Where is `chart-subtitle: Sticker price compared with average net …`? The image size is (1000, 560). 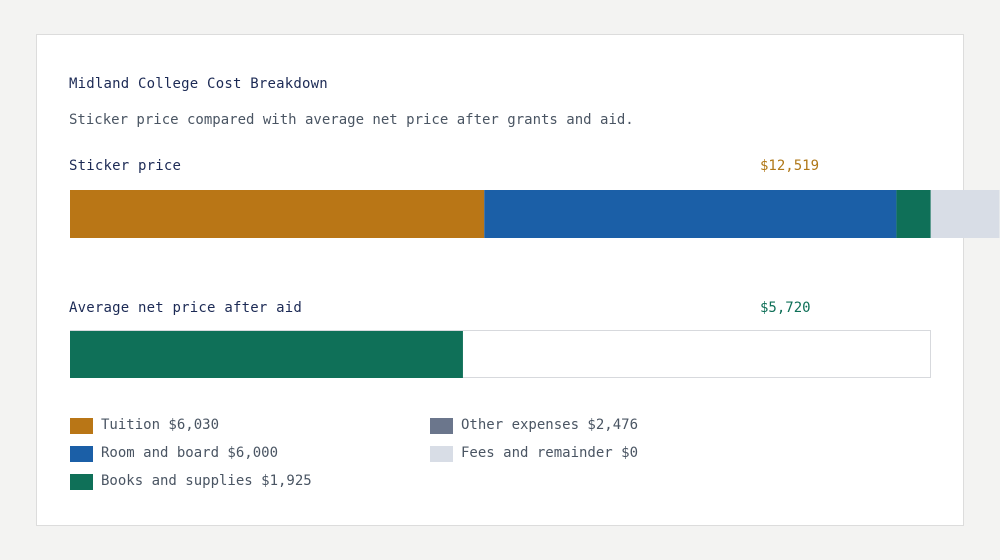 chart-subtitle: Sticker price compared with average net … is located at coordinates (351, 120).